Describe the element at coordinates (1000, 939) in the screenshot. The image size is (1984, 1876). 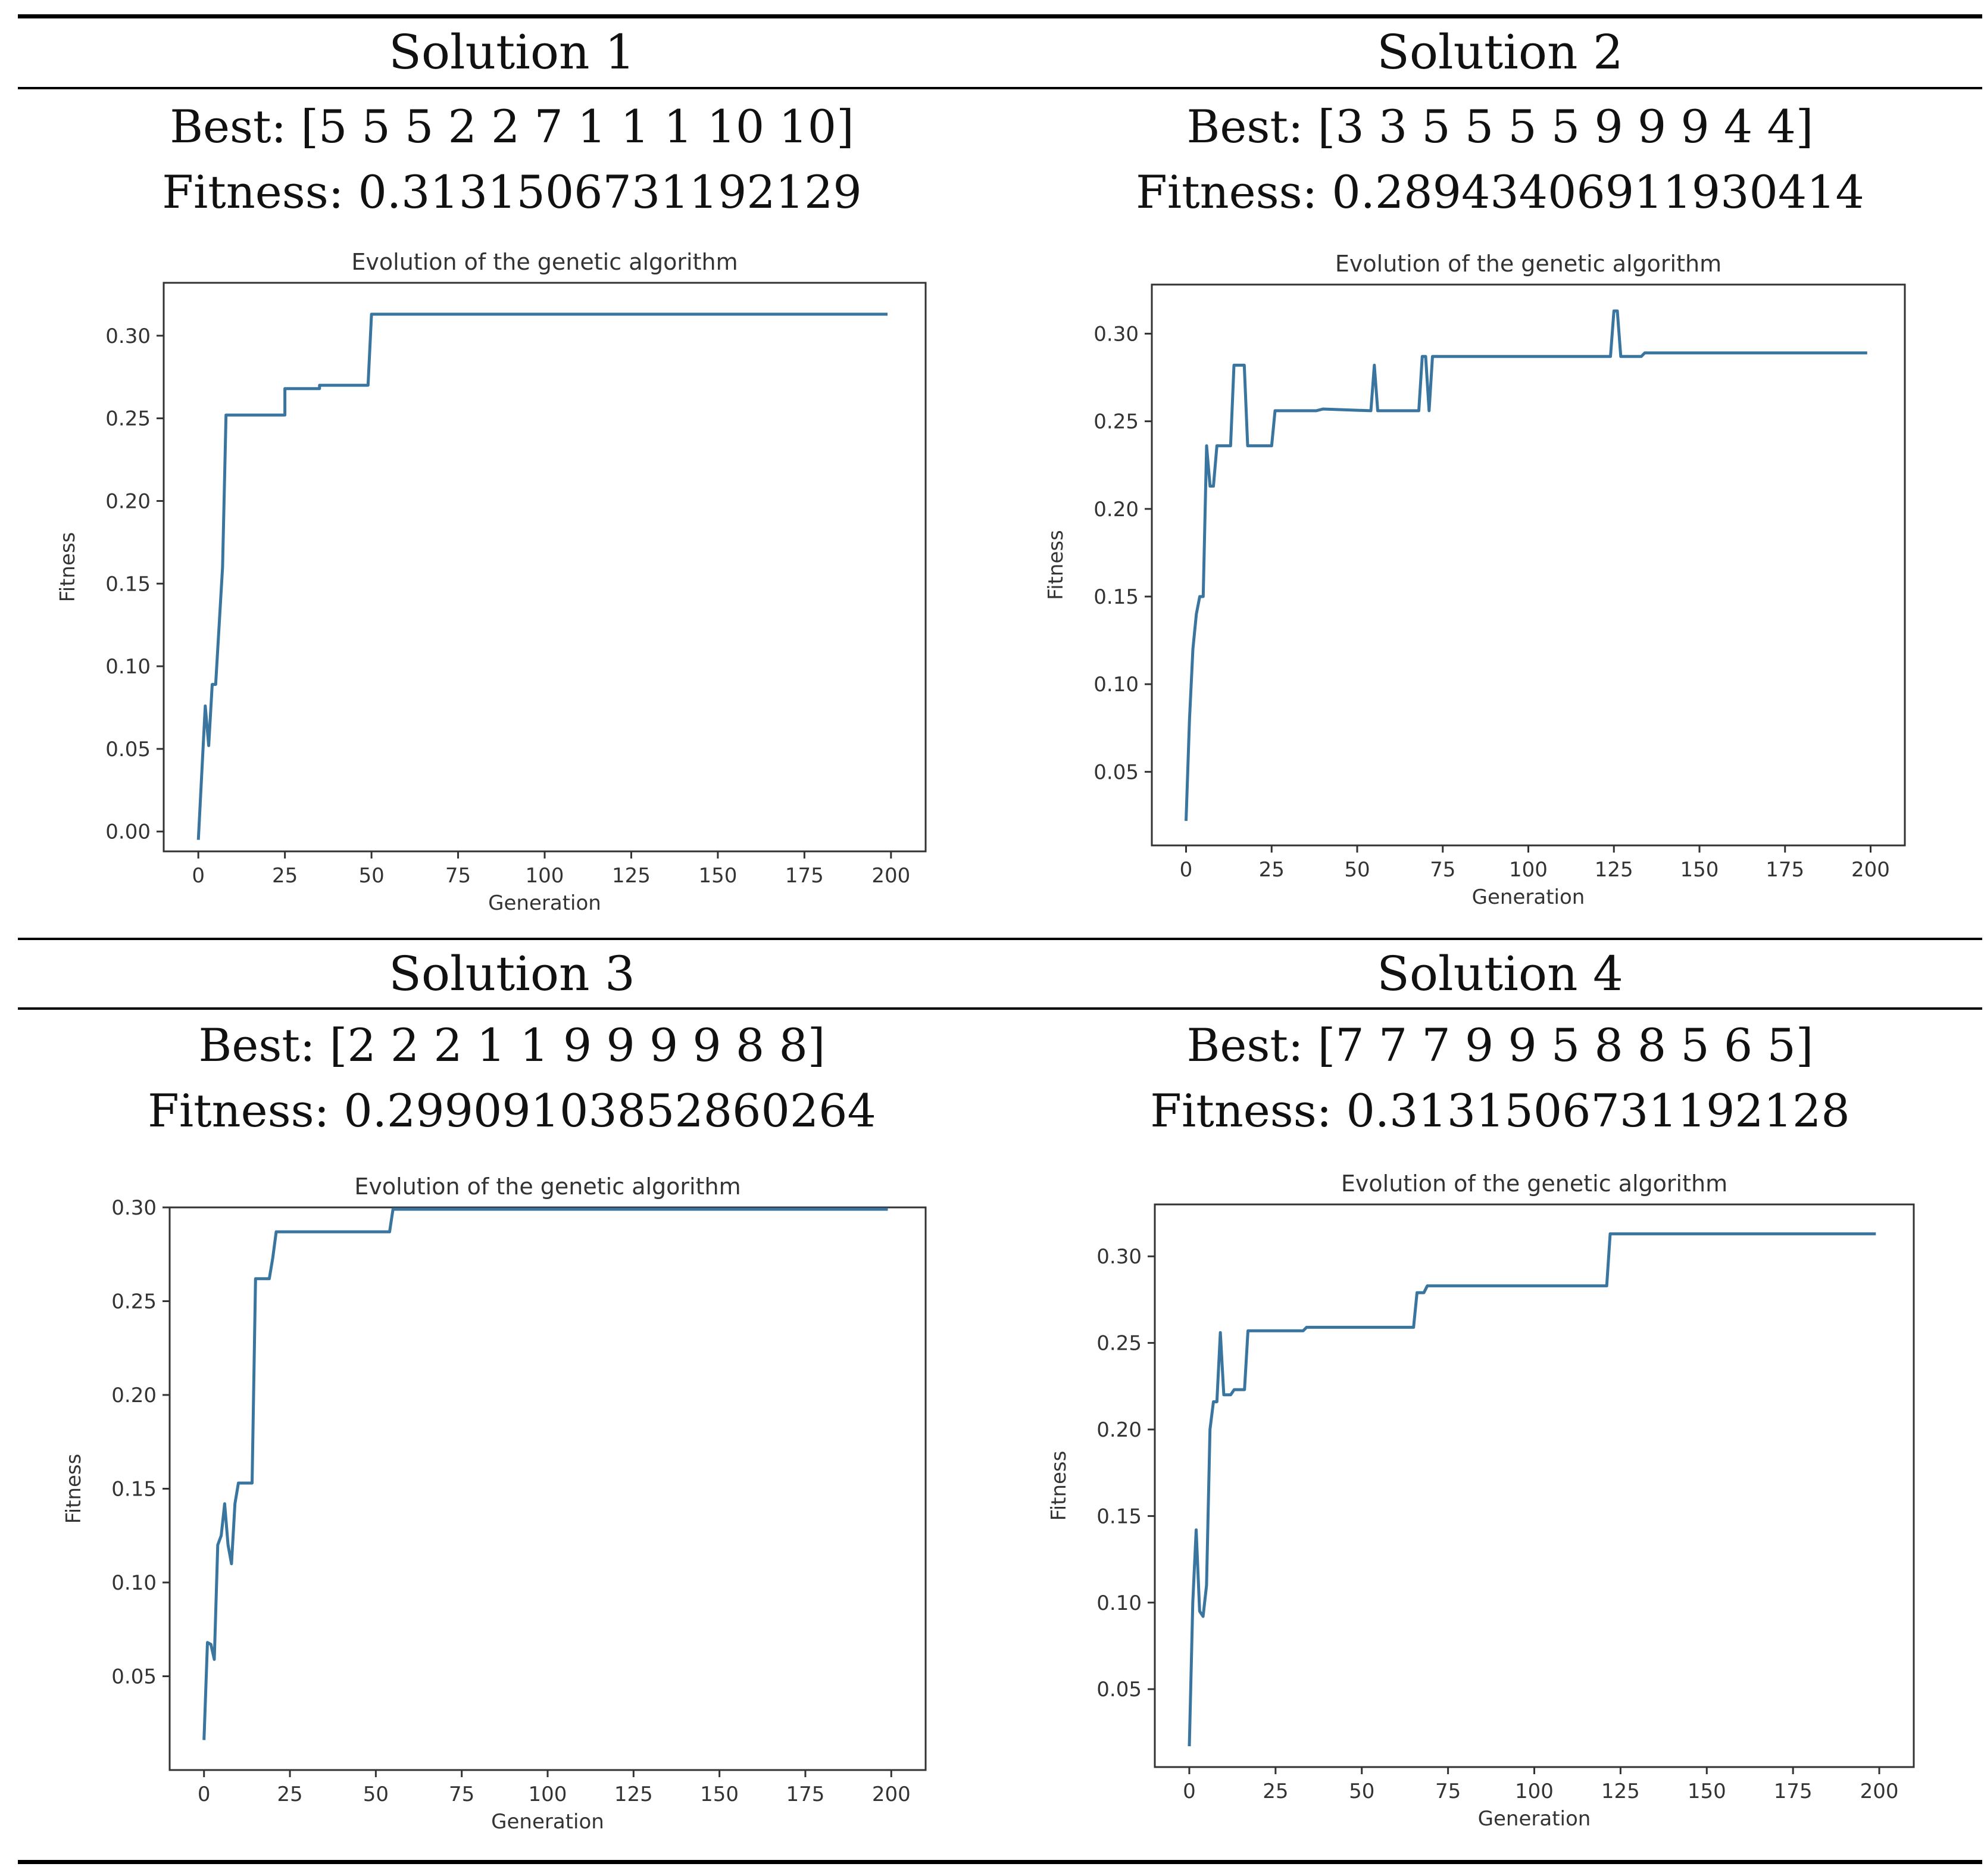
I see `row-separator-rule` at that location.